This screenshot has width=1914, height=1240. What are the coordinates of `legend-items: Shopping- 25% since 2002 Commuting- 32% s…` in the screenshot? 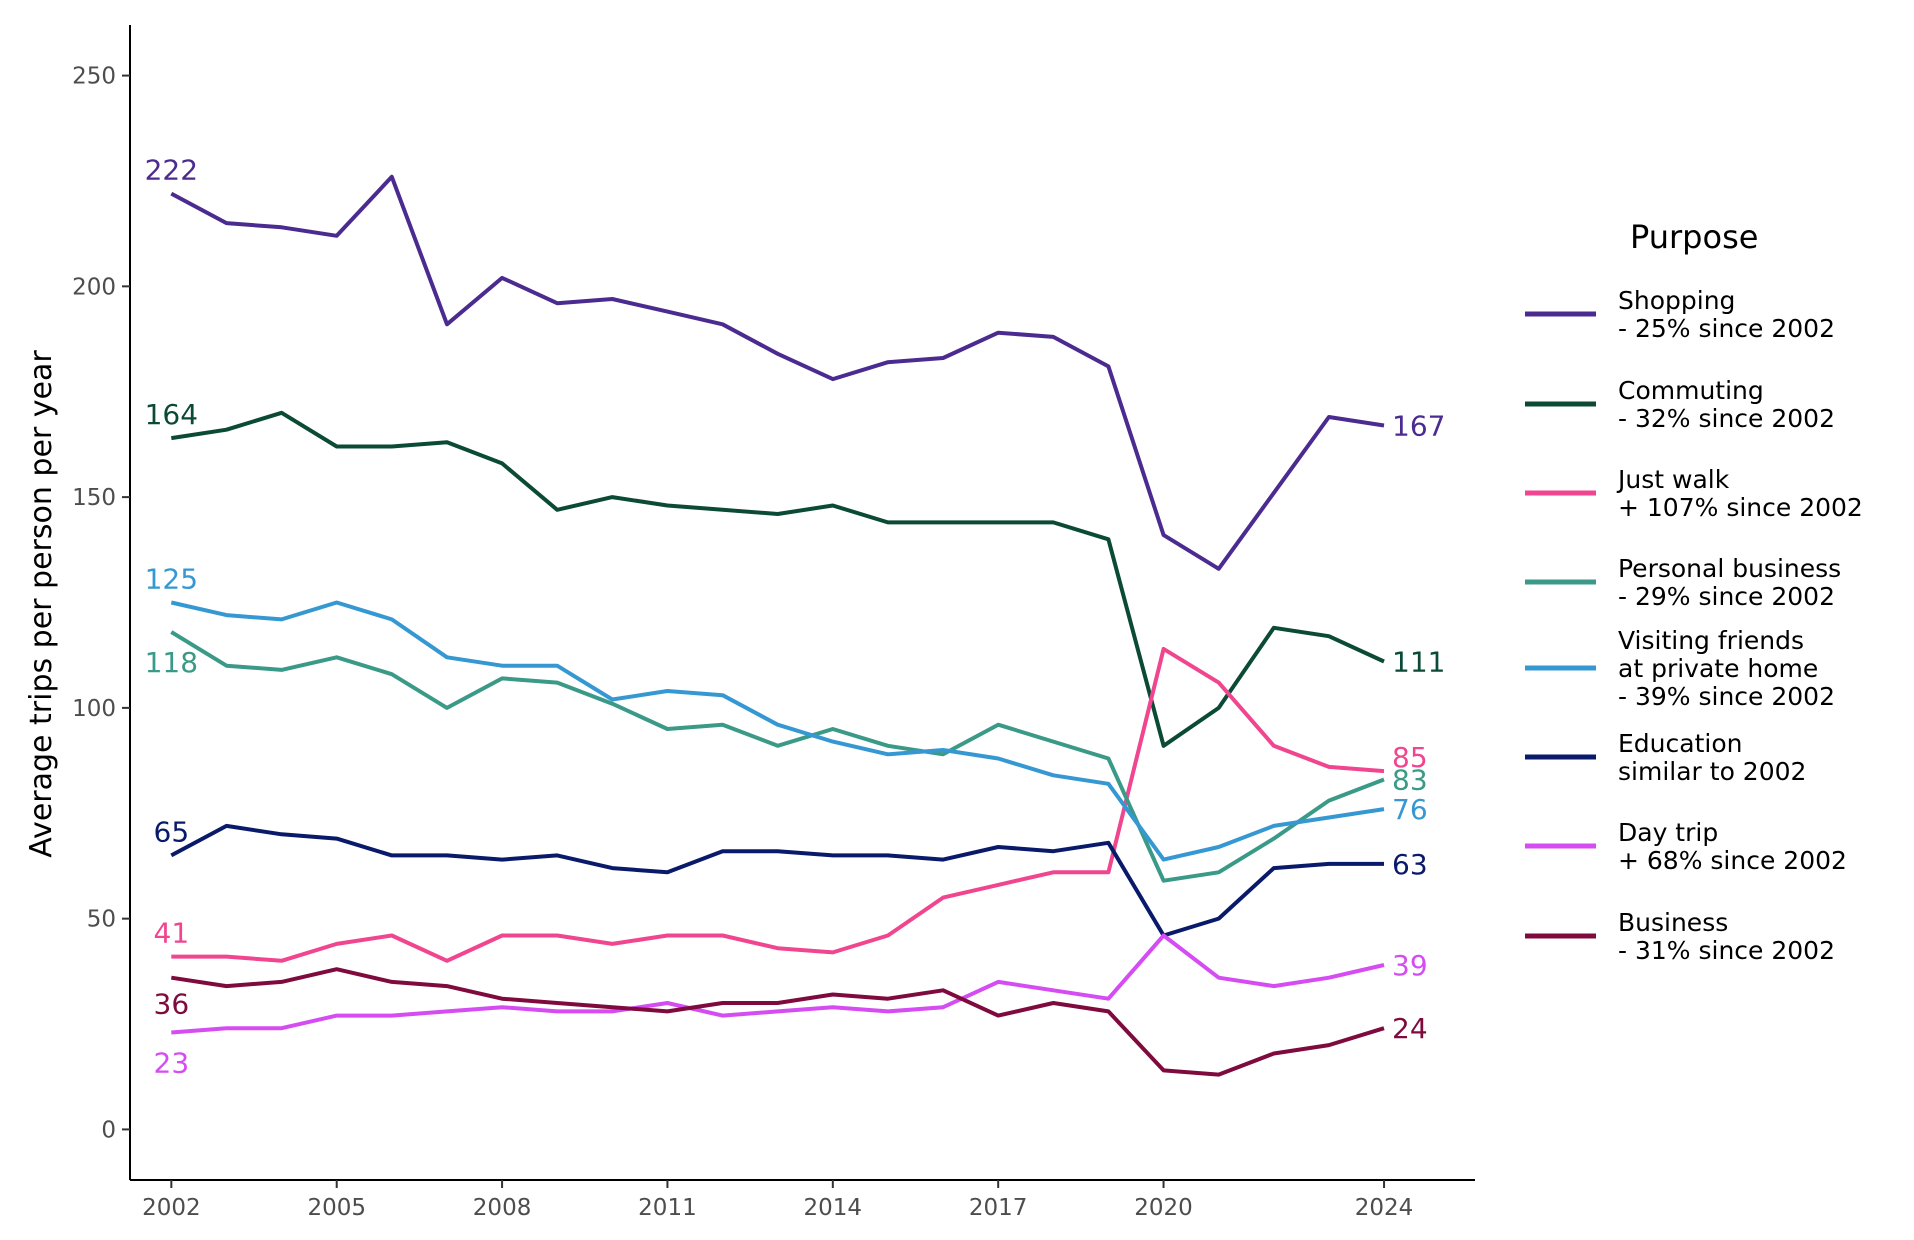 It's located at (1694, 625).